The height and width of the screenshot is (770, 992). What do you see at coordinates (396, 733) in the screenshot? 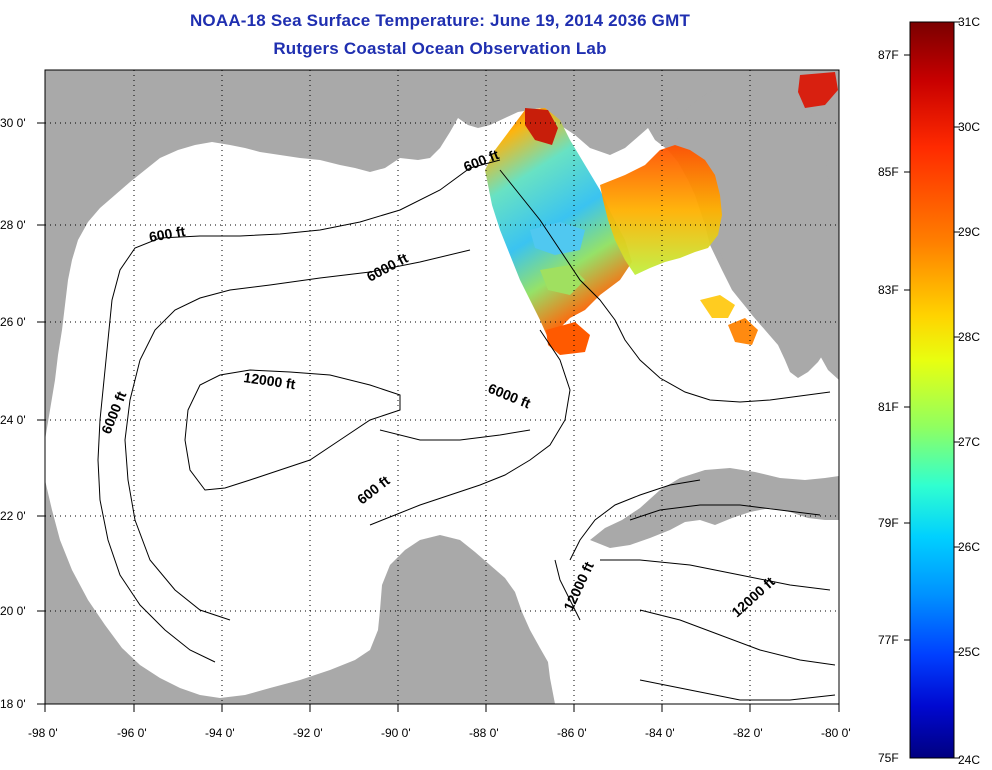
I see `lon-label: -90 0'` at bounding box center [396, 733].